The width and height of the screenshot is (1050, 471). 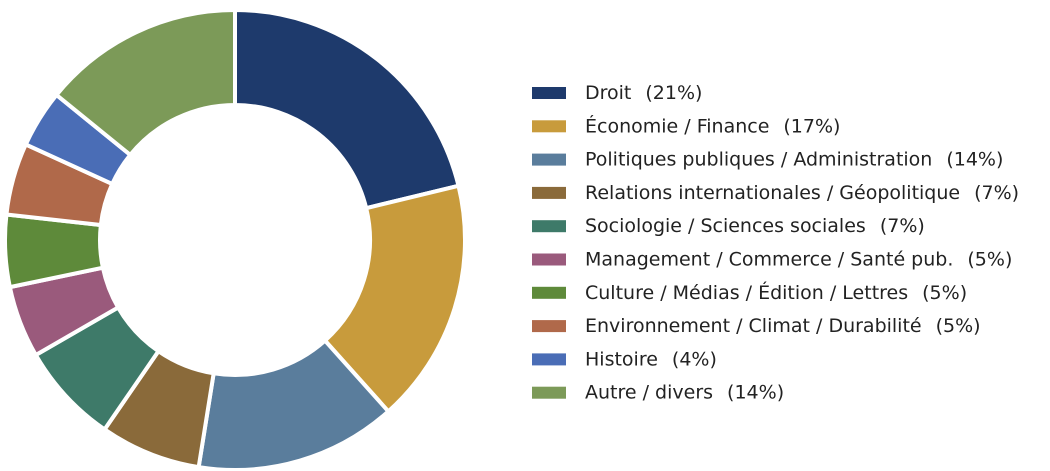 I want to click on legend-name: Culture / Médias / Édition / Lettres, so click(x=746, y=291).